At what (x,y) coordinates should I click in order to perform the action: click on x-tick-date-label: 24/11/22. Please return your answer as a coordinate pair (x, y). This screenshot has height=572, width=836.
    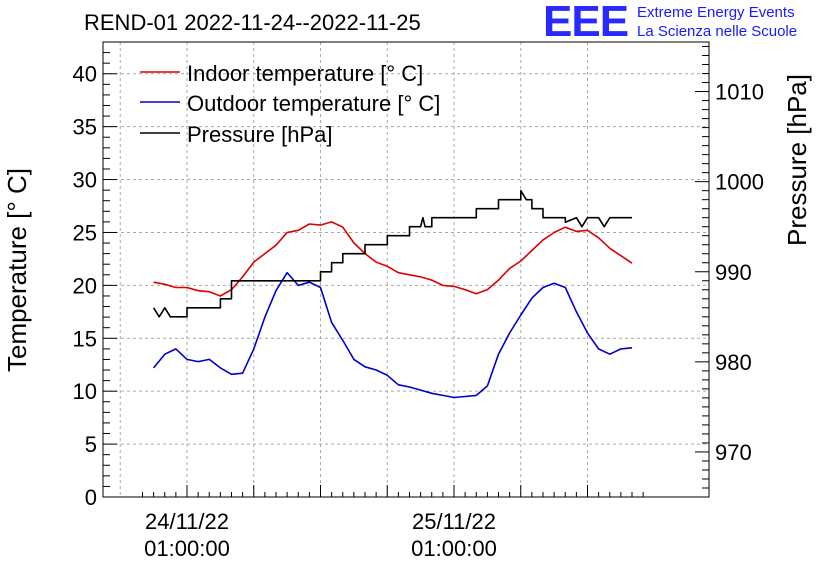
    Looking at the image, I should click on (187, 521).